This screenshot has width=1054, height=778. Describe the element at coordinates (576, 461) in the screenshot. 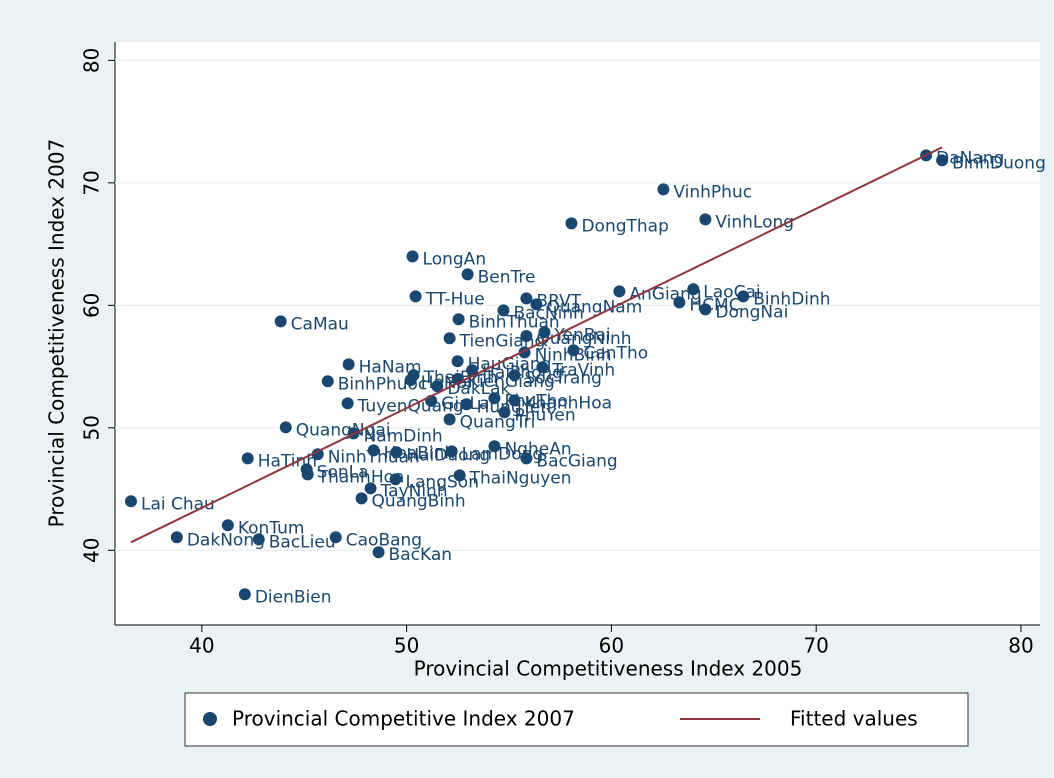

I see `point-label: BacGiang` at that location.